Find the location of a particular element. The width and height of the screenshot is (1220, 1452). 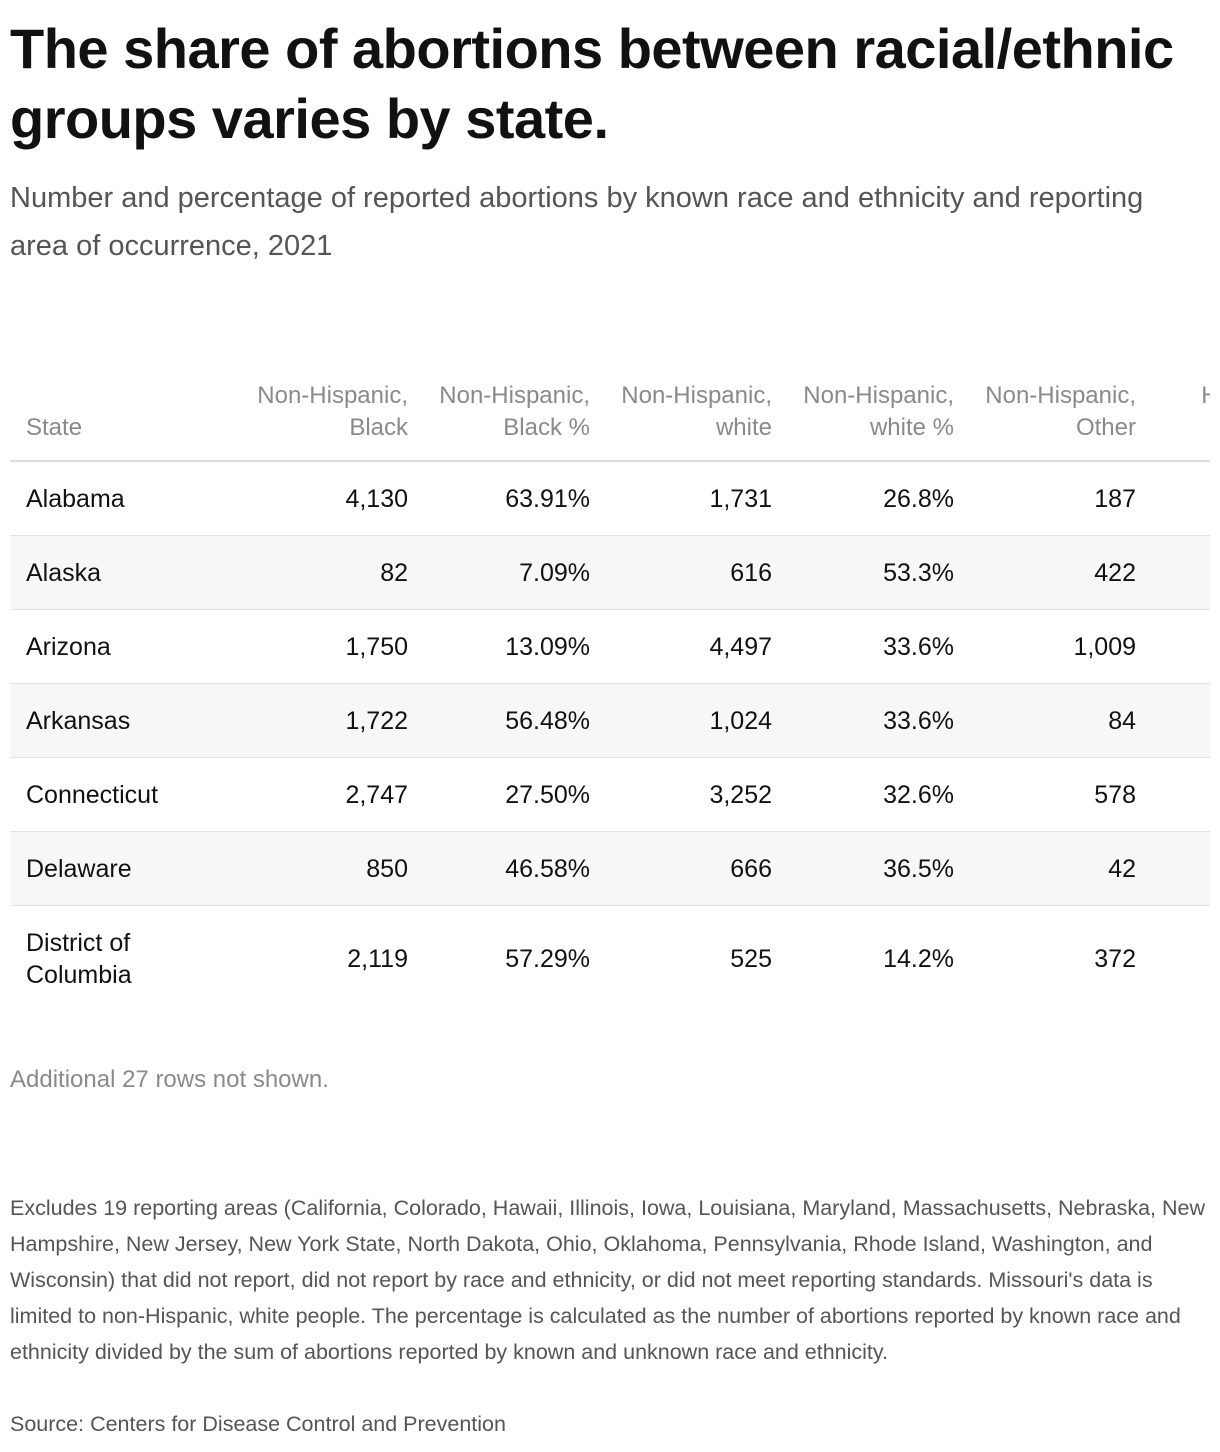

value-cell: 10 is located at coordinates (1173, 959).